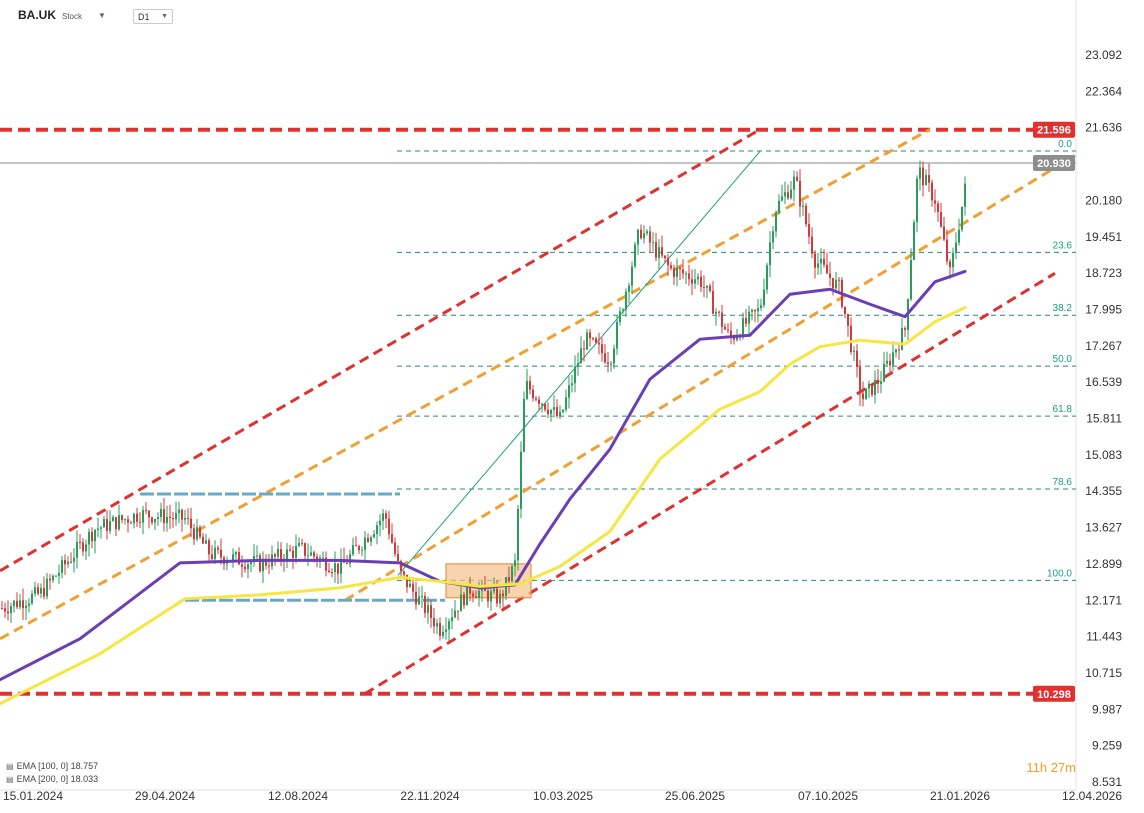  I want to click on y-tick-label: 13.627, so click(1103, 528).